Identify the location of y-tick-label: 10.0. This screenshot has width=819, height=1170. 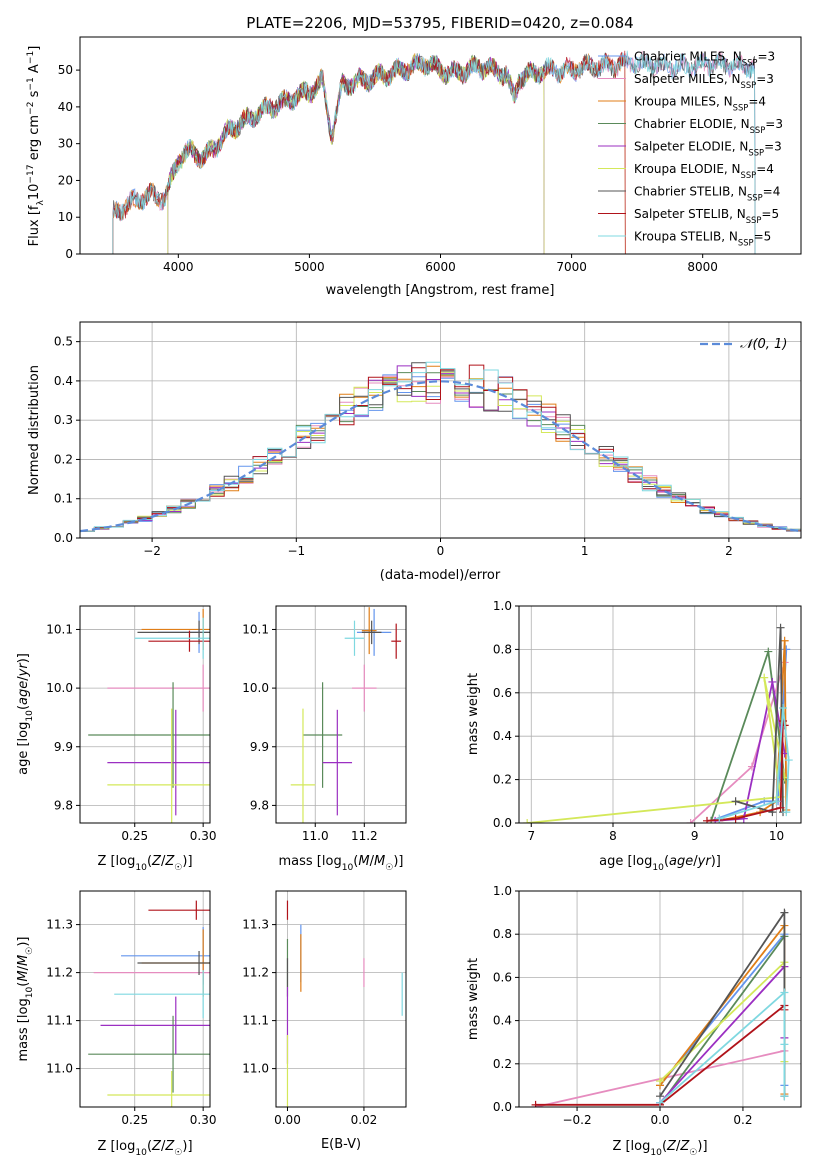
(59, 688).